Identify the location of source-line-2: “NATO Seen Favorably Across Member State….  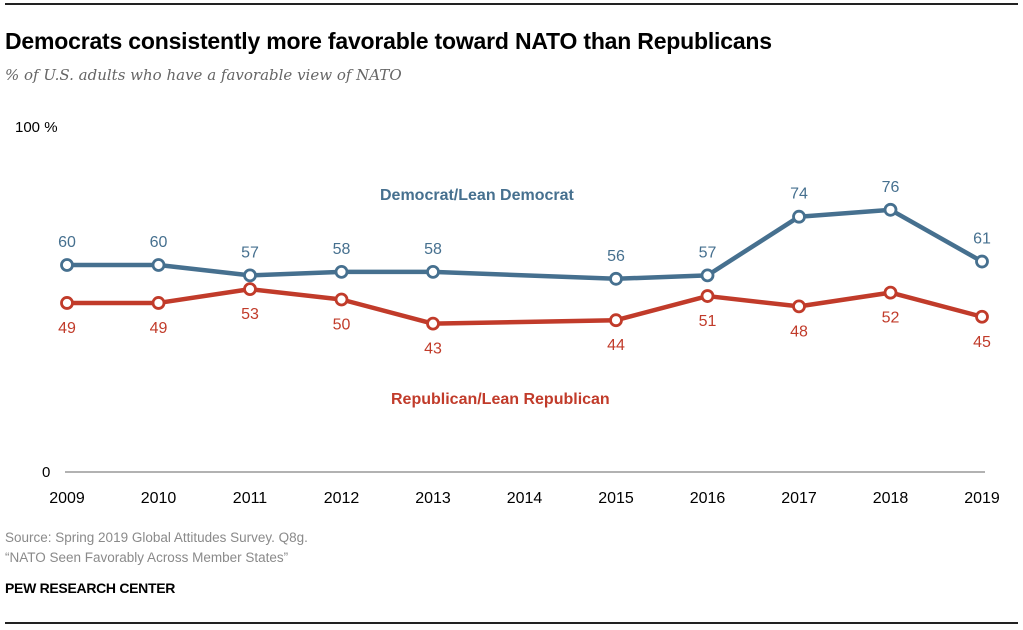
(147, 557).